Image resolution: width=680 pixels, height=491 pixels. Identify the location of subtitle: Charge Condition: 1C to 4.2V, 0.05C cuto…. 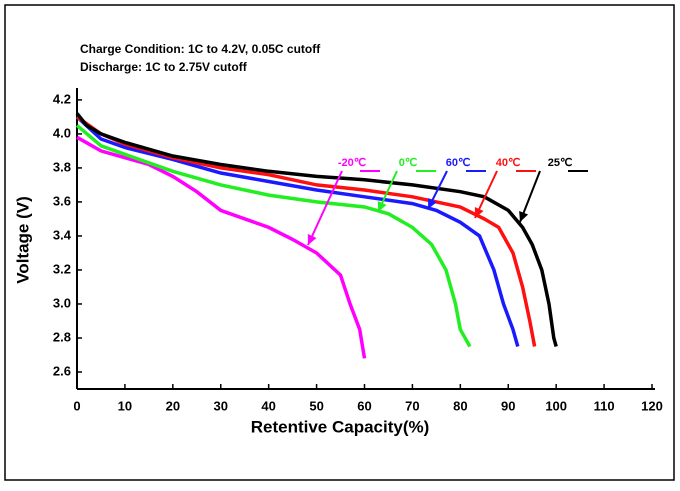
(200, 49).